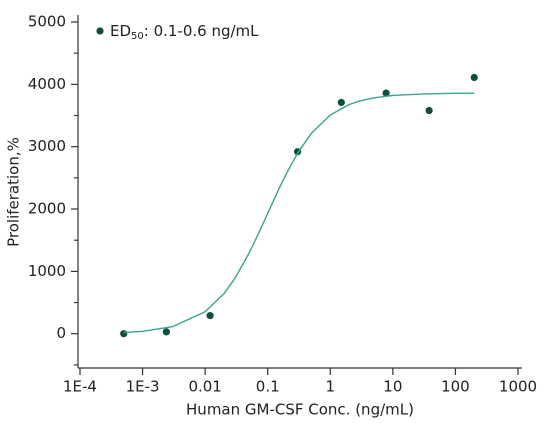 This screenshot has height=423, width=543. What do you see at coordinates (100, 31) in the screenshot?
I see `legend-marker` at bounding box center [100, 31].